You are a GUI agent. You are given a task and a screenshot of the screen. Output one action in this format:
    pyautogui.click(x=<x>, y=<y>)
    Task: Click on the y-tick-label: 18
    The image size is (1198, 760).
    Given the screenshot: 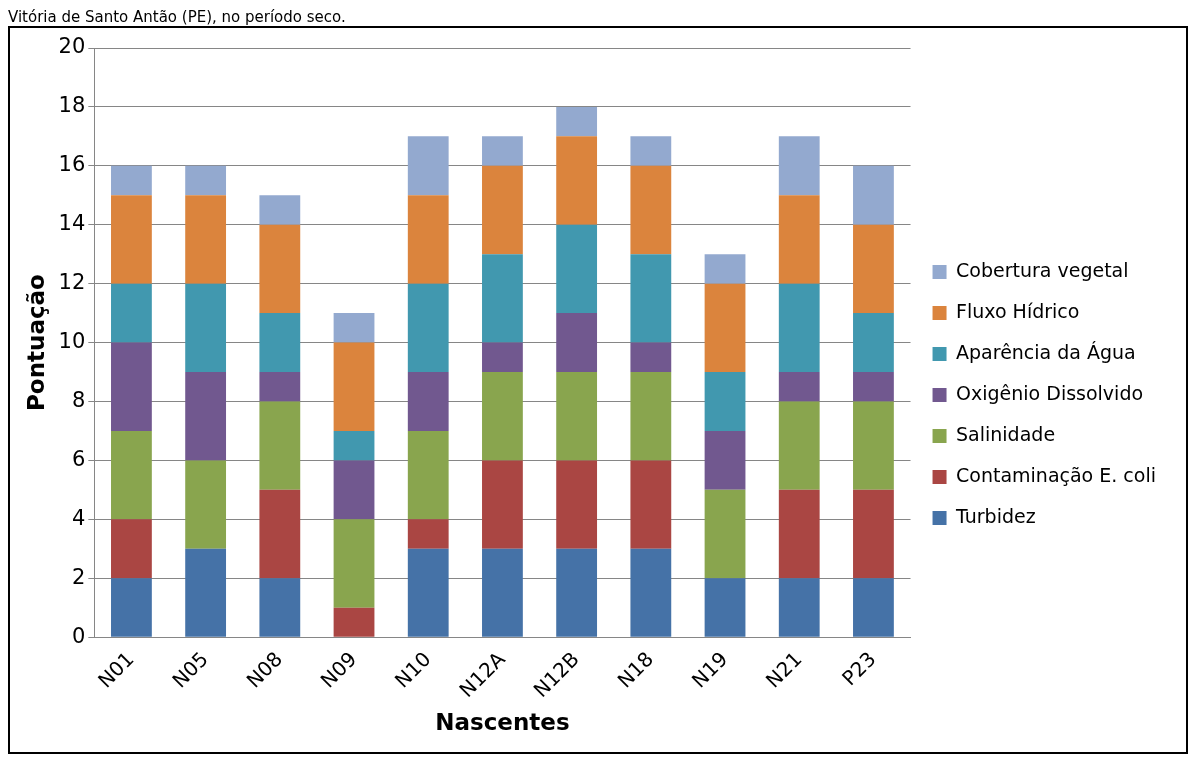 What is the action you would take?
    pyautogui.click(x=72, y=105)
    